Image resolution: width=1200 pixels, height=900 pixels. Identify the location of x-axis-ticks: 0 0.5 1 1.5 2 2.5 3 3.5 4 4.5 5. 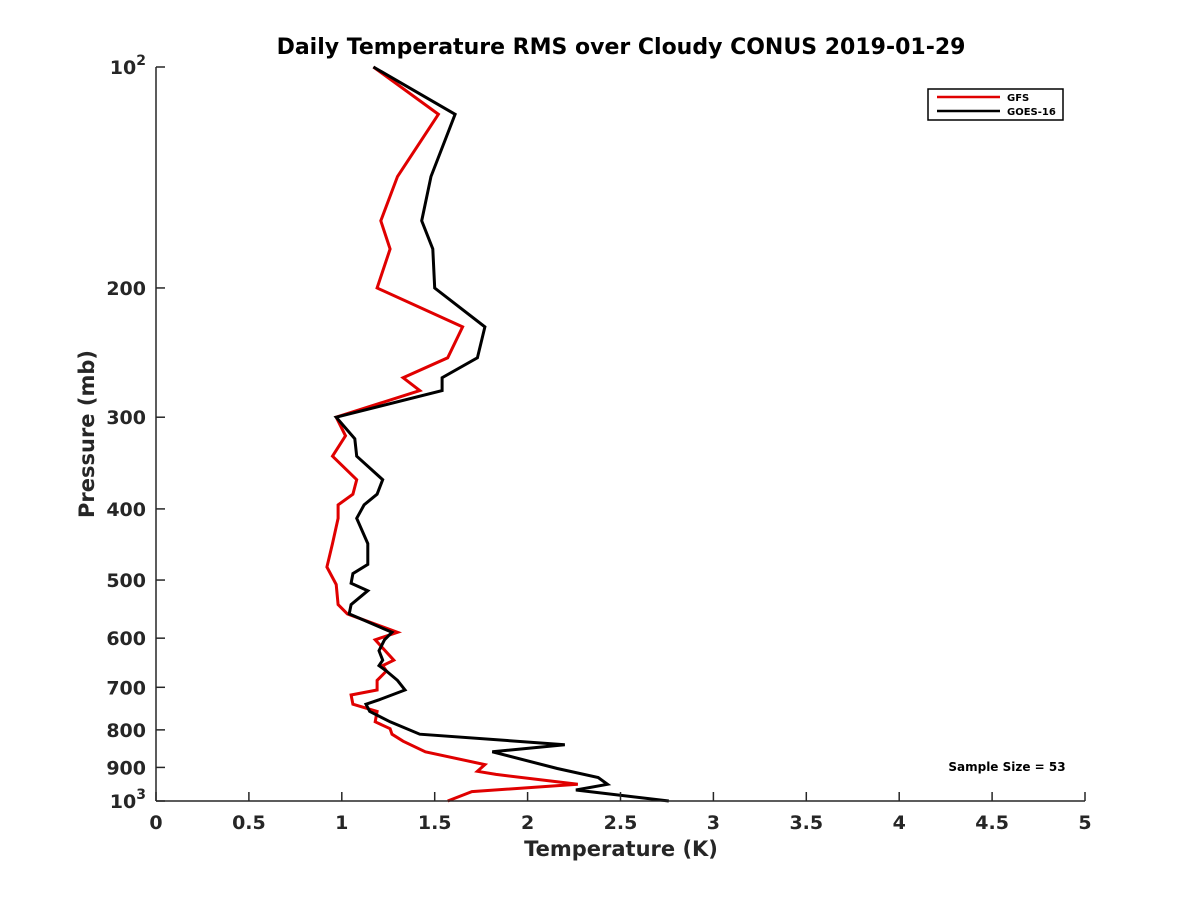
(620, 813).